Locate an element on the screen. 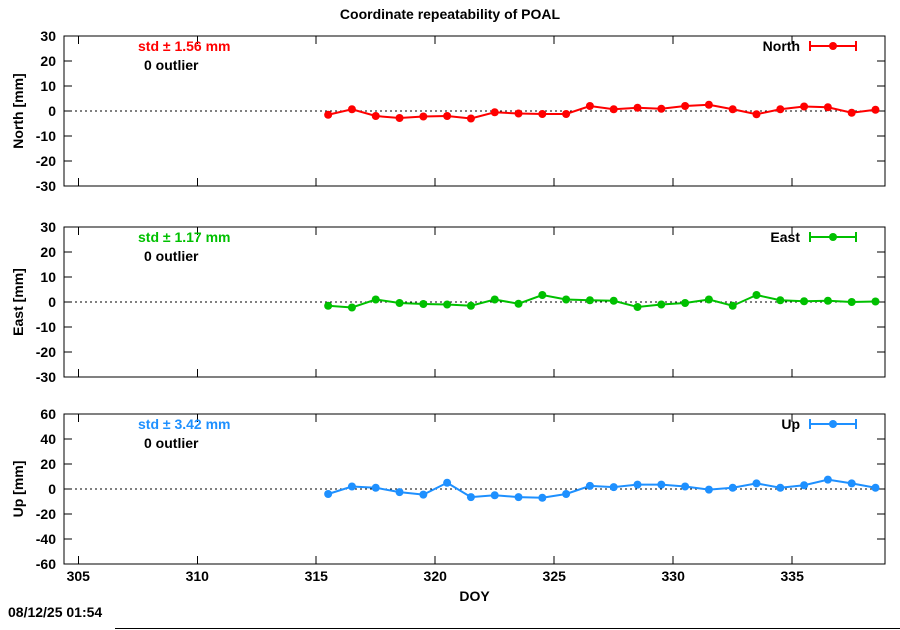 Image resolution: width=900 pixels, height=630 pixels. x-tick-label: 320 is located at coordinates (436, 576).